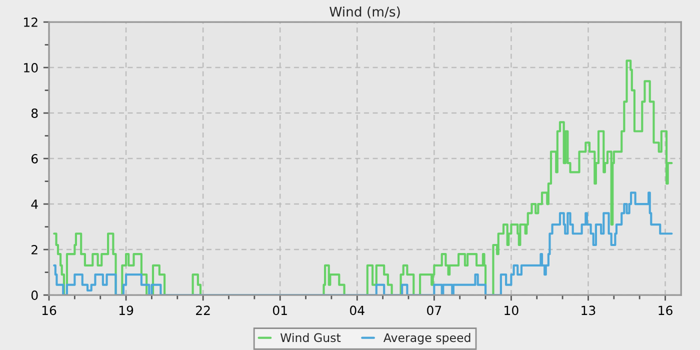 The width and height of the screenshot is (700, 350). I want to click on y-tick-label: 6, so click(35, 159).